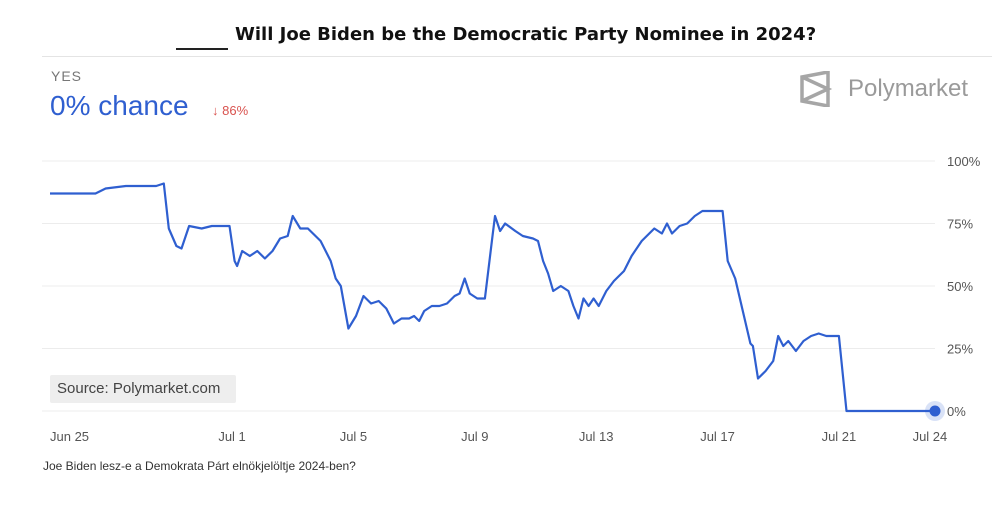  What do you see at coordinates (960, 286) in the screenshot?
I see `y-tick-label: 50%` at bounding box center [960, 286].